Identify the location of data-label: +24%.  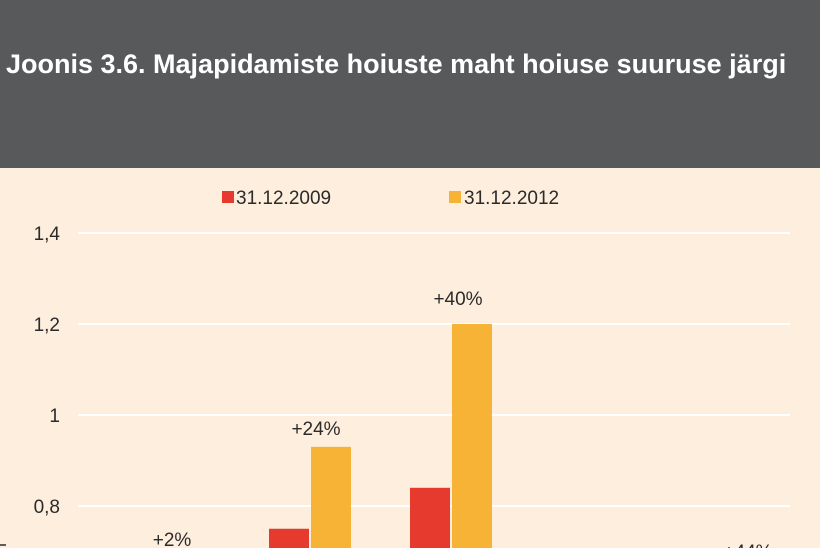
(315, 429).